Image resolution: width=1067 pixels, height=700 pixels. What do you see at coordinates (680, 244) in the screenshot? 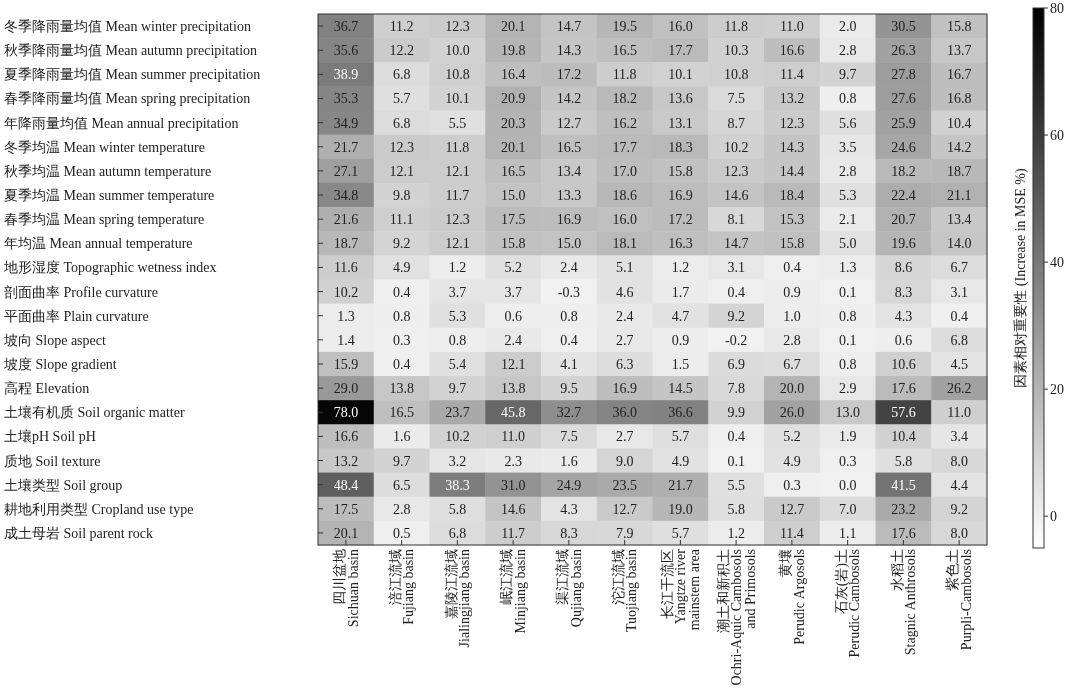
I see `data-label: 16.3` at bounding box center [680, 244].